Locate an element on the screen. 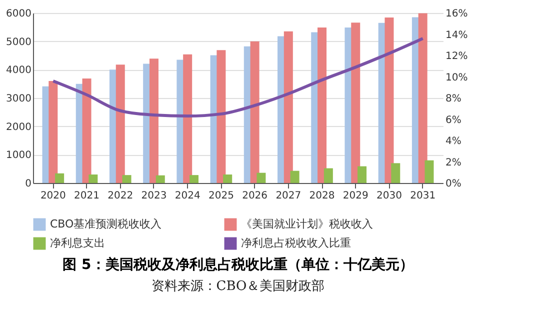  x-tick-label: 2028 is located at coordinates (322, 196).